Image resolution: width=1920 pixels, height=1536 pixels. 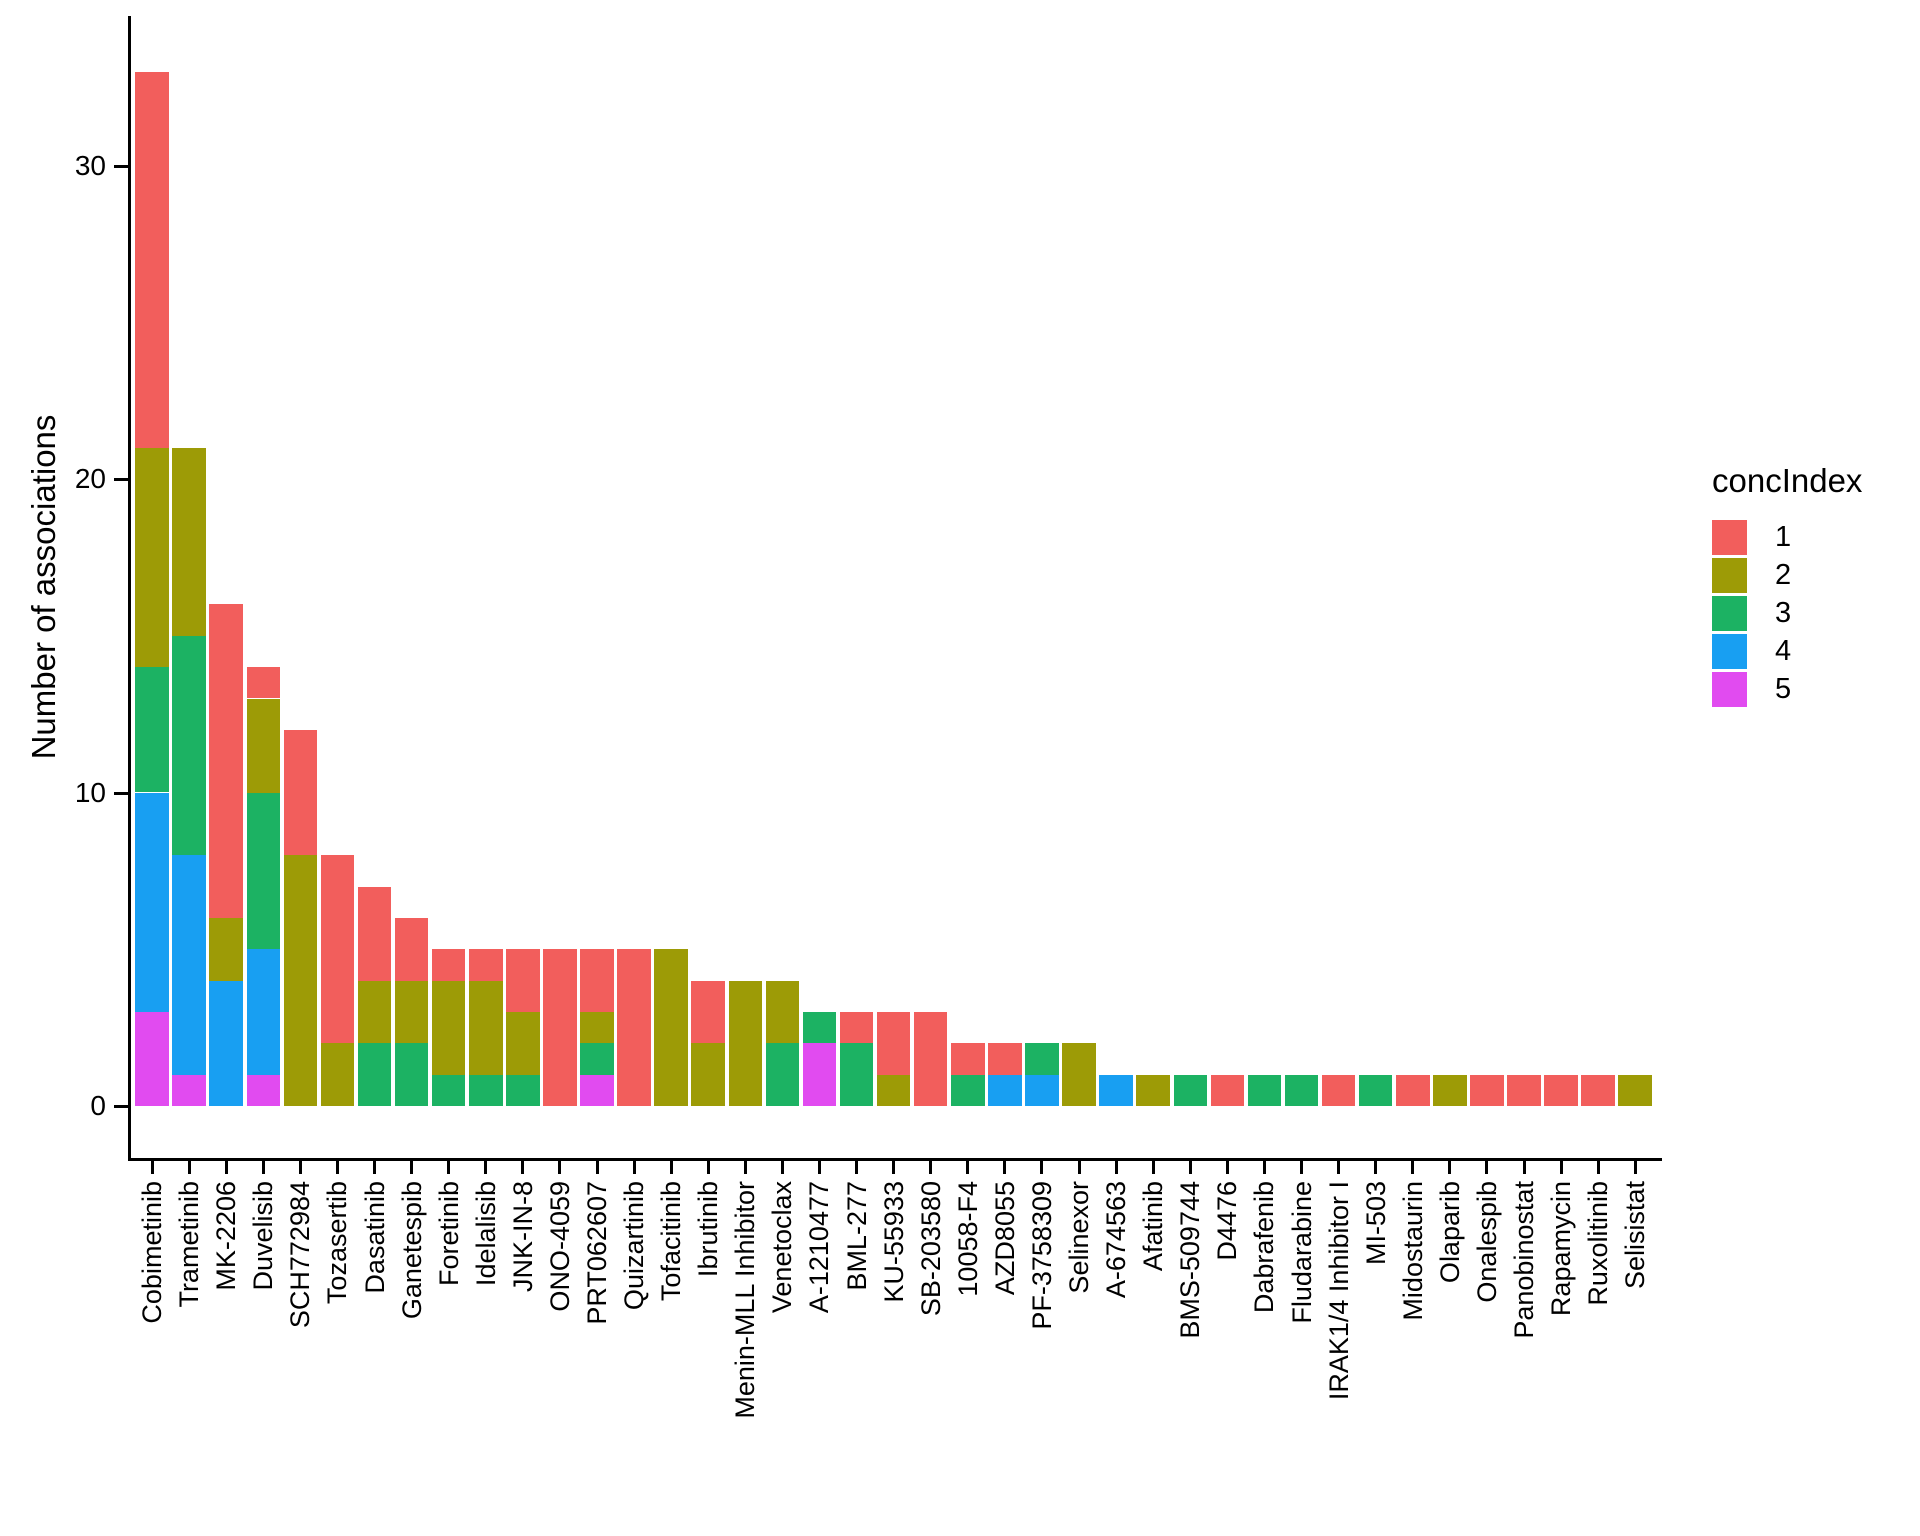 What do you see at coordinates (90, 165) in the screenshot?
I see `y-tick-label: 30` at bounding box center [90, 165].